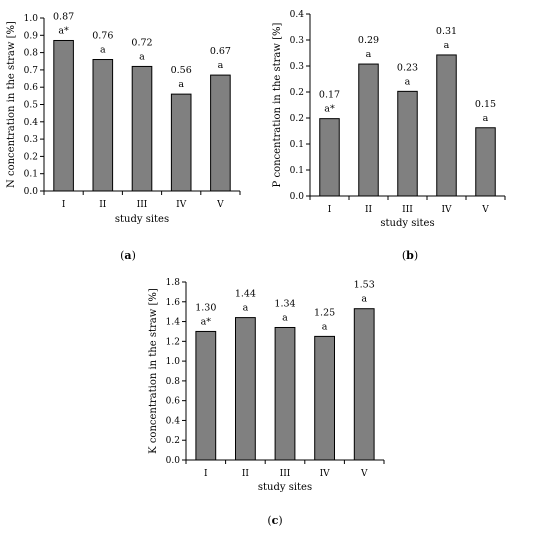 This screenshot has width=550, height=534. Describe the element at coordinates (173, 303) in the screenshot. I see `y-tick-label: 1.6` at that location.